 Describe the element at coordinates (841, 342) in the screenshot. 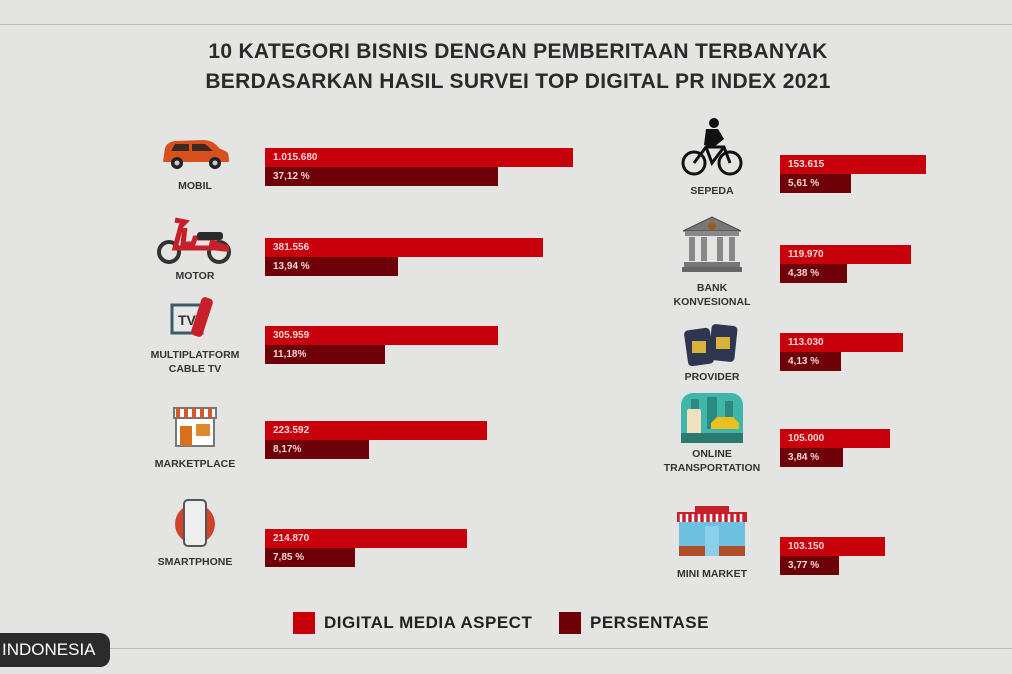

I see `bar-digital-media-aspect: 113.030` at that location.